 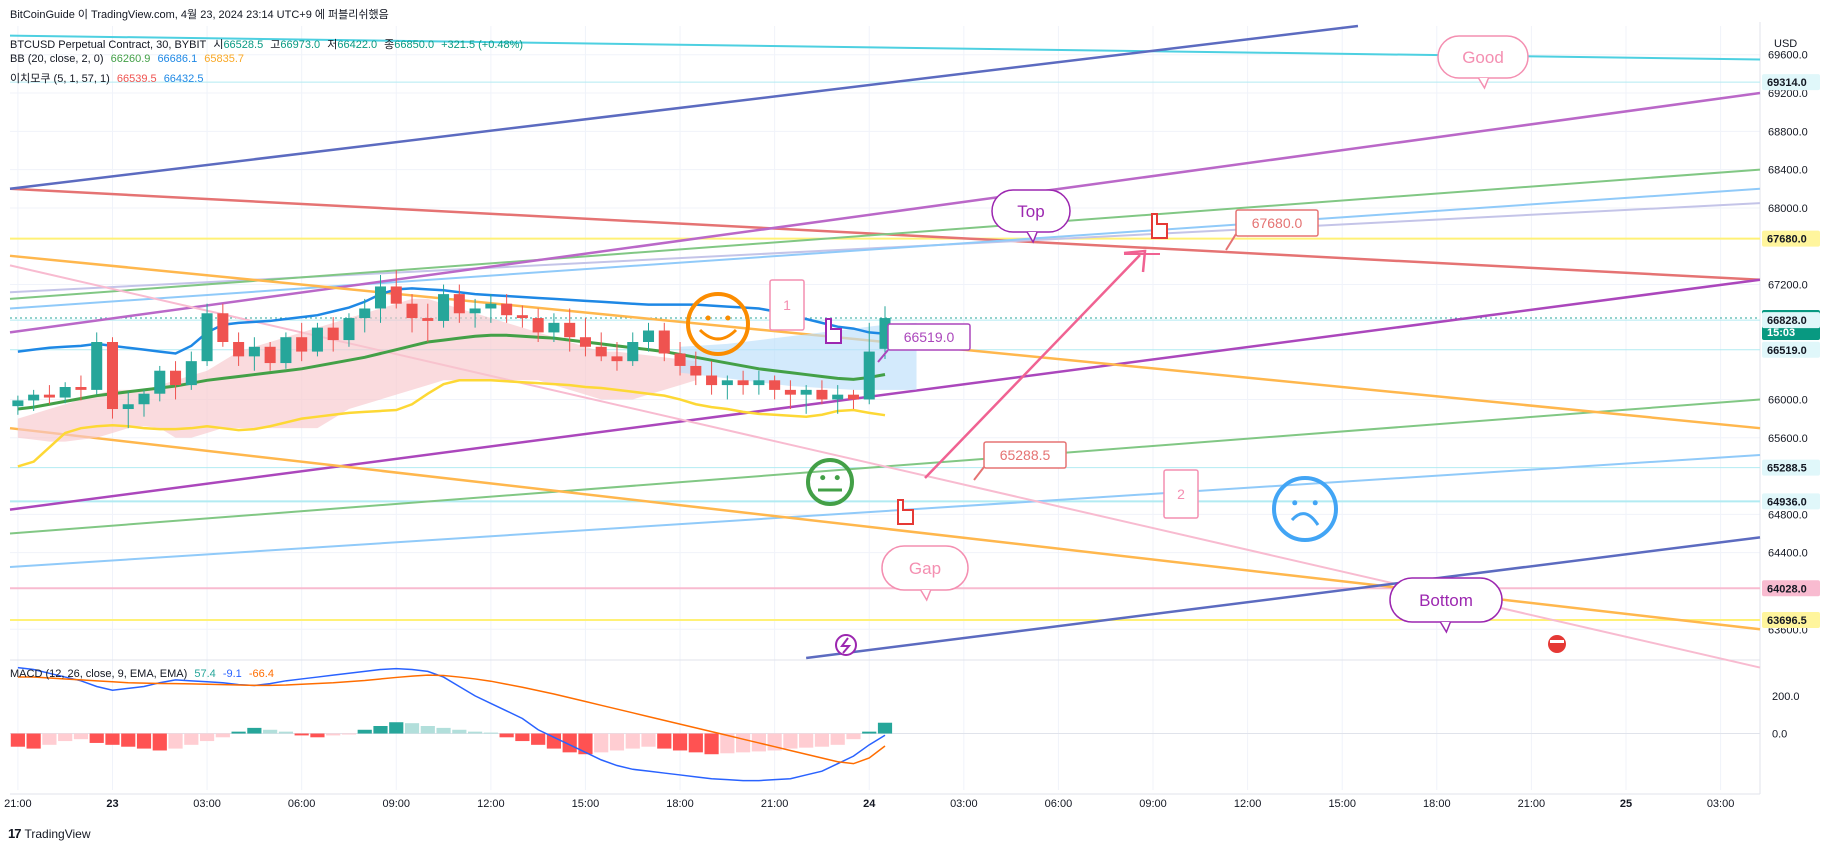 What do you see at coordinates (1788, 171) in the screenshot?
I see `price-tick-label: 68400.0` at bounding box center [1788, 171].